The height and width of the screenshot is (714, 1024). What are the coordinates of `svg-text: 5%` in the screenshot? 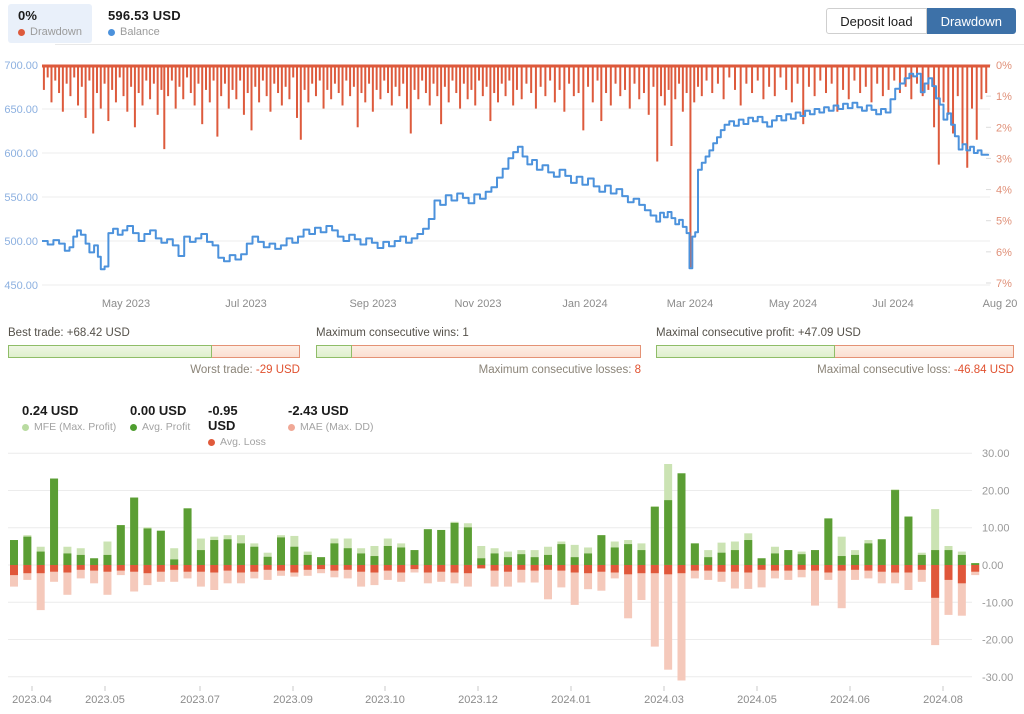 It's located at (1004, 222).